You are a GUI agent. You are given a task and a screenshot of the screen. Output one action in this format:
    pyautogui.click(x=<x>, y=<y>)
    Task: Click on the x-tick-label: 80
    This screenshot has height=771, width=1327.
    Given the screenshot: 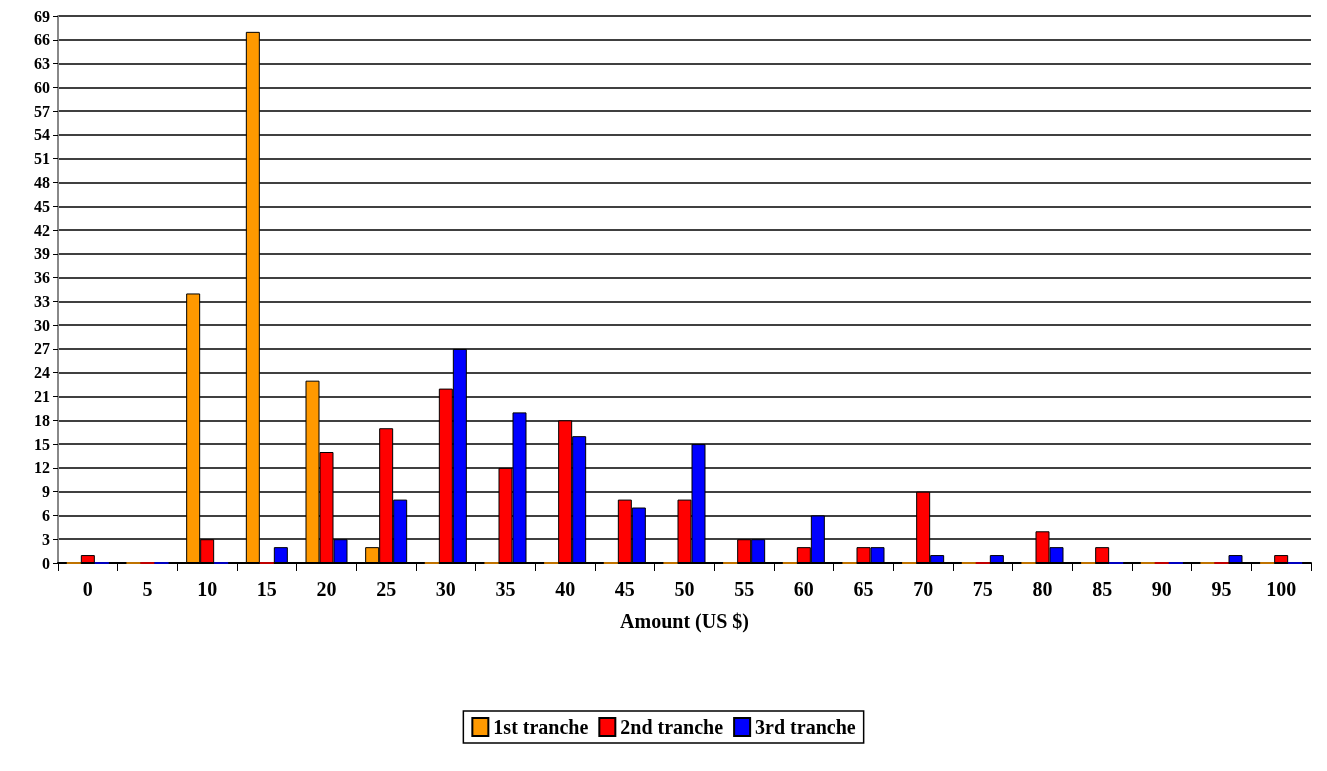 What is the action you would take?
    pyautogui.click(x=1042, y=589)
    